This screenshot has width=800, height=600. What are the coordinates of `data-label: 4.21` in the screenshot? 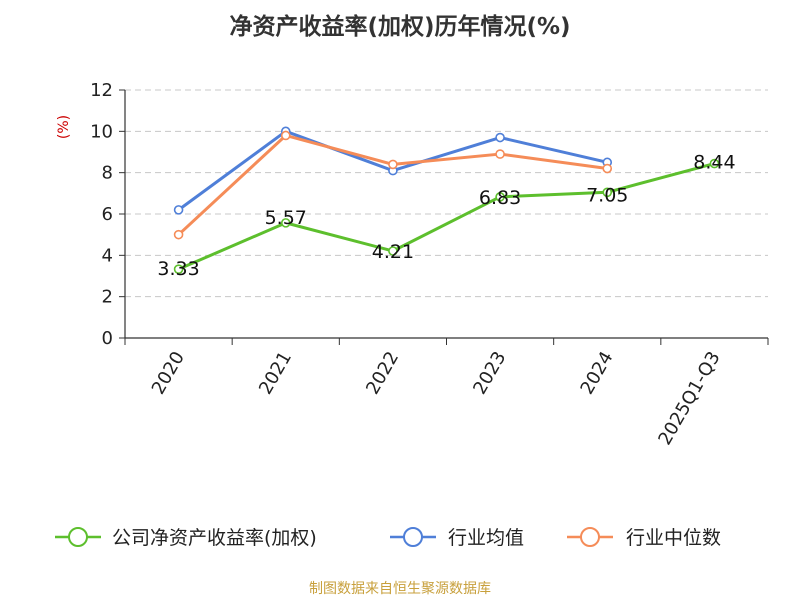 It's located at (393, 252).